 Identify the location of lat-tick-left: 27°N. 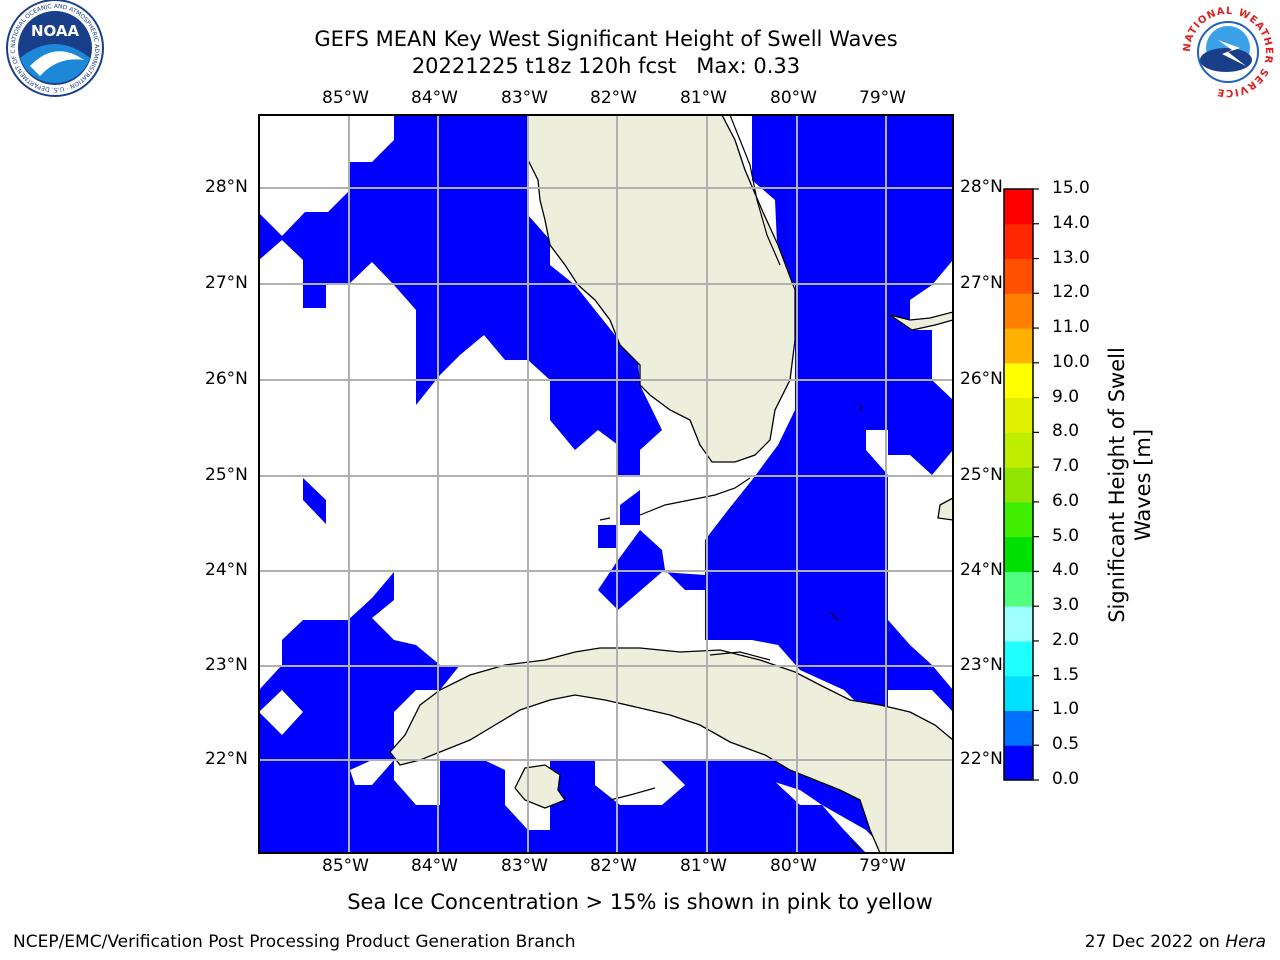
(226, 283).